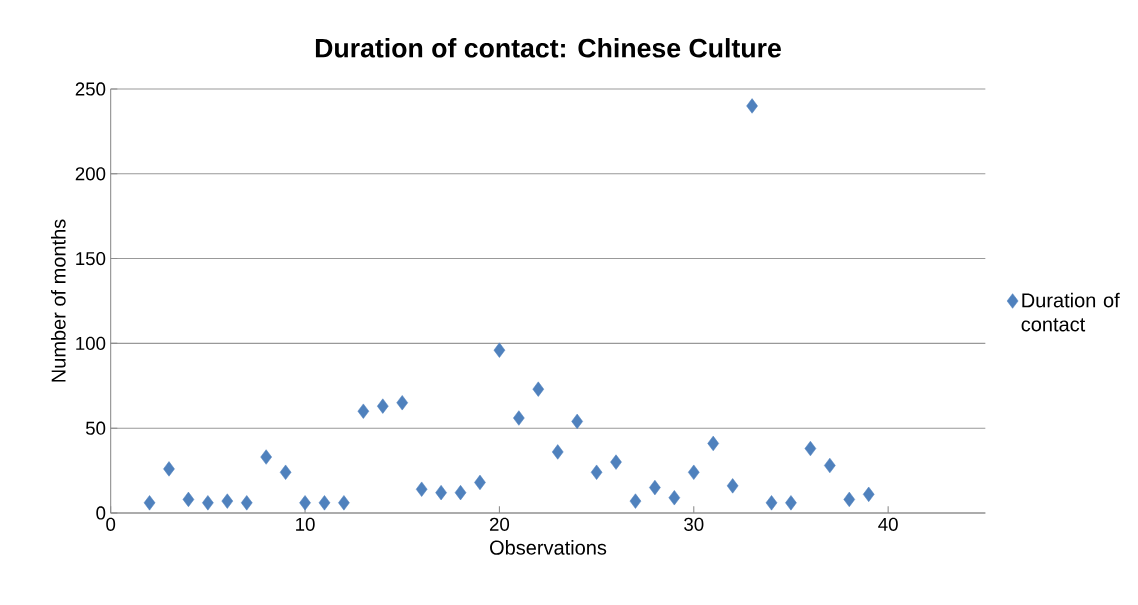  I want to click on legend-label: Duration of contact, so click(1070, 312).